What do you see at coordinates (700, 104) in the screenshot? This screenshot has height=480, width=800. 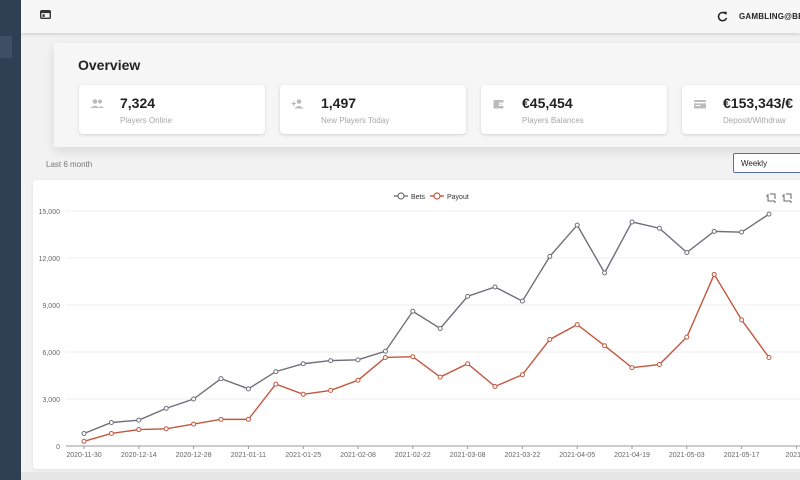 I see `credit-card-icon` at bounding box center [700, 104].